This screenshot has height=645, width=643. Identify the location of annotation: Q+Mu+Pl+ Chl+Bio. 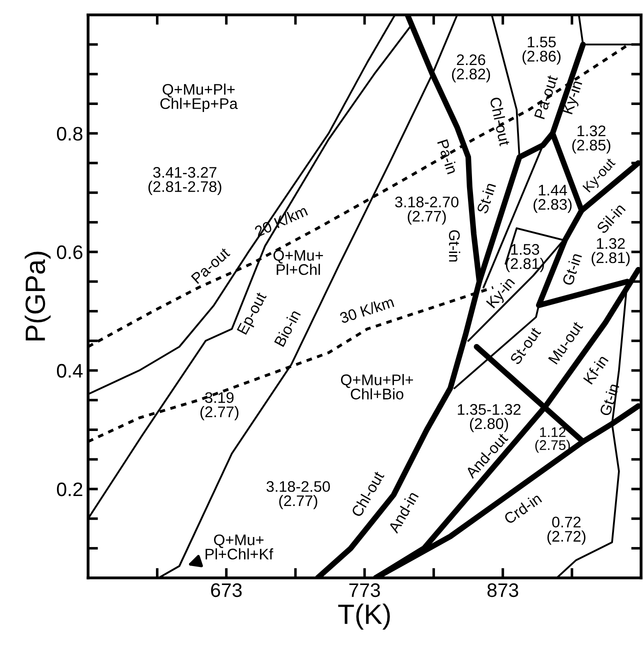
(377, 387).